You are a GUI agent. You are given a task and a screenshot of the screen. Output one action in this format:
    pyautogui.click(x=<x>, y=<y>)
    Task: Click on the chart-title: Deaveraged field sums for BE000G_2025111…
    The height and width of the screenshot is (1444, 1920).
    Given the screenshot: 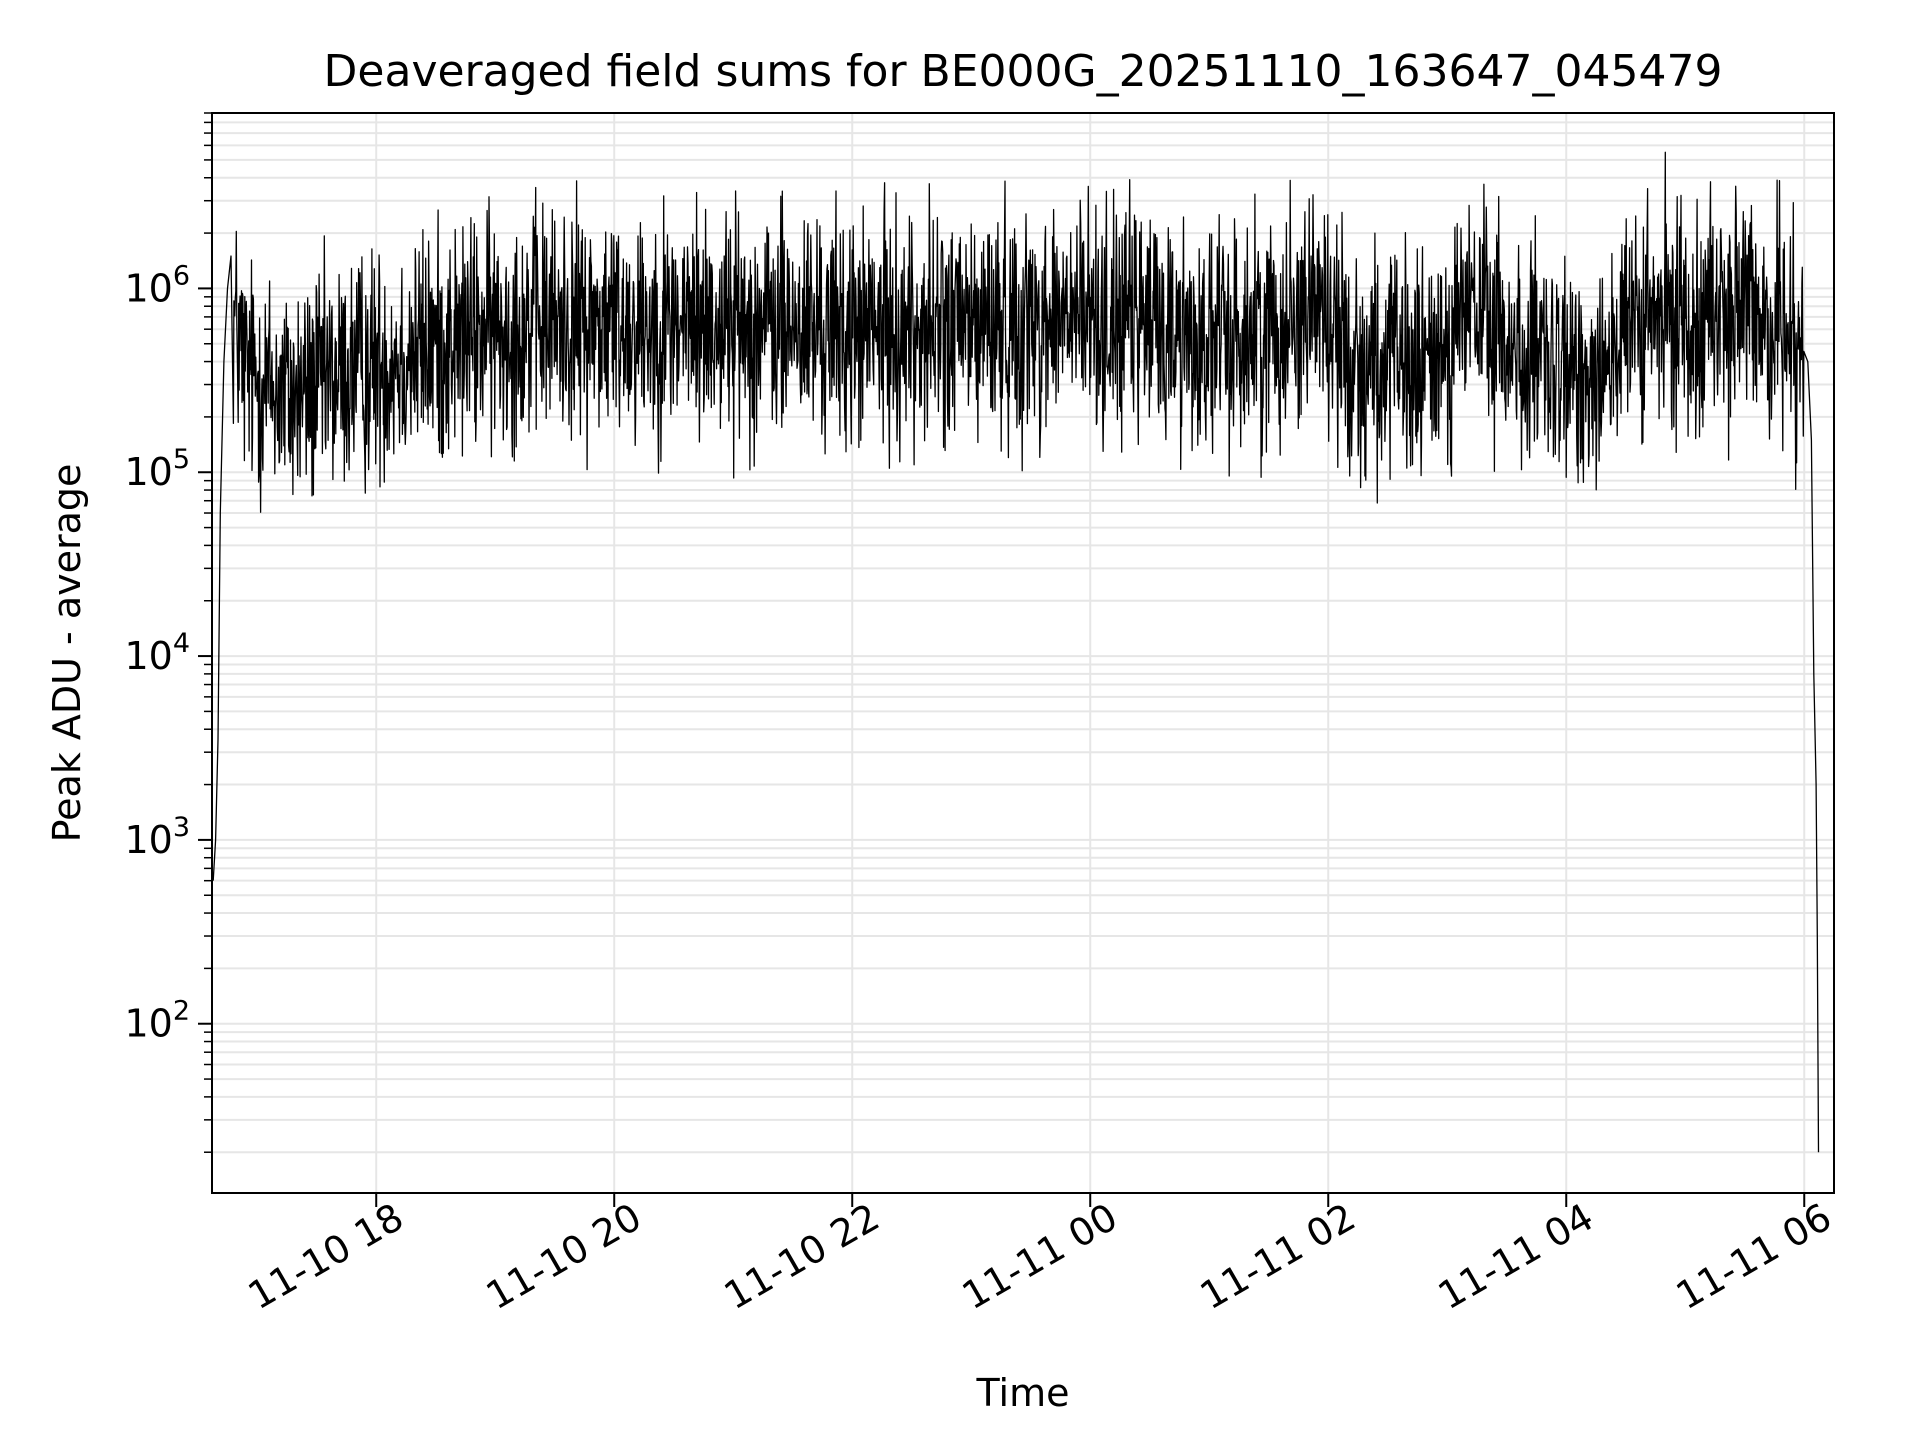 What is the action you would take?
    pyautogui.click(x=1023, y=71)
    